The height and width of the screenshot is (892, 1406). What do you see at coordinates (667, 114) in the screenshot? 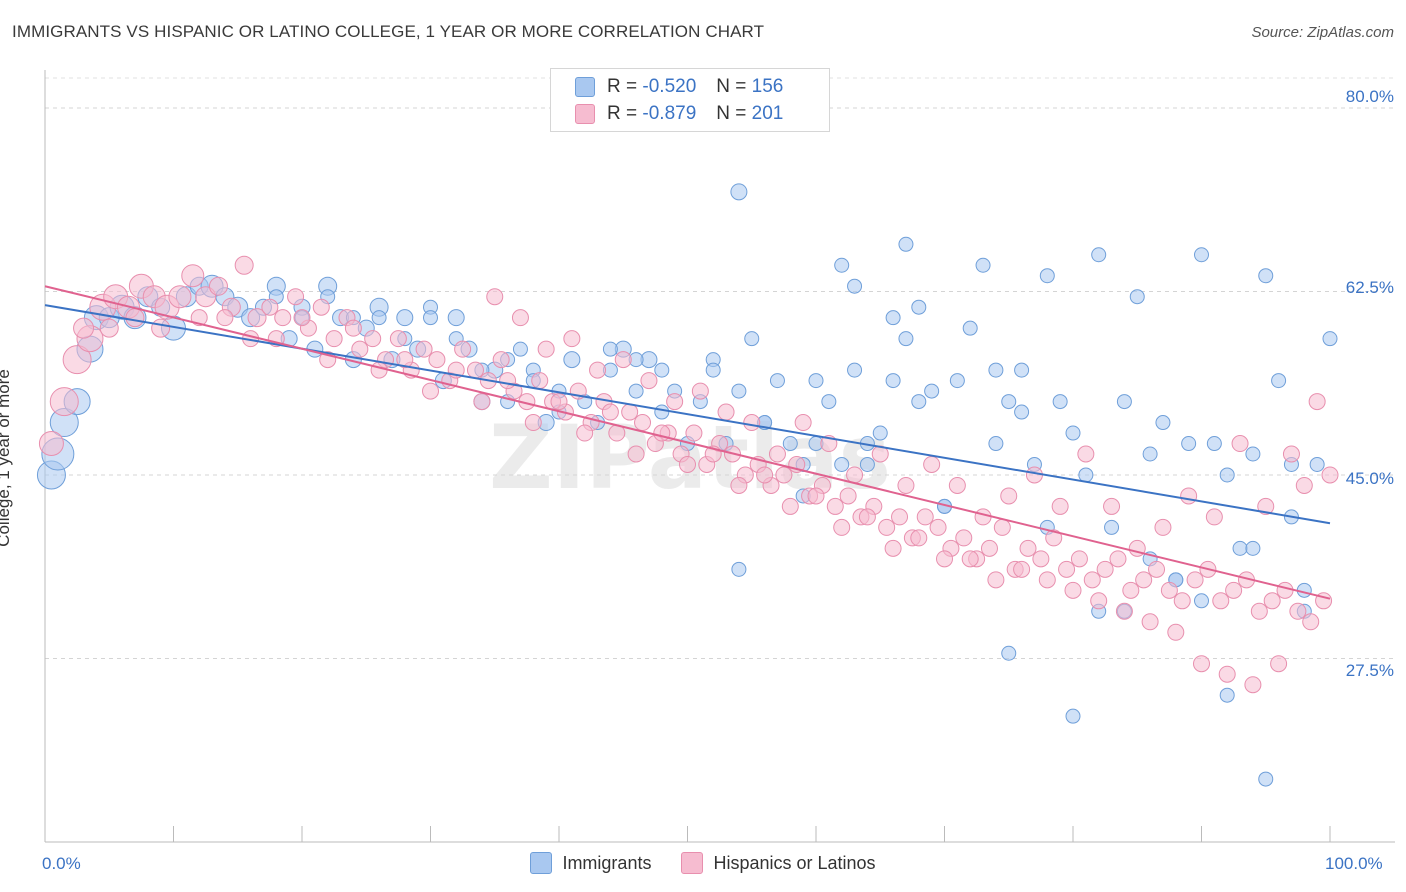
I see `legend-row-hispanic: R = -0.879 N = 201` at bounding box center [667, 114].